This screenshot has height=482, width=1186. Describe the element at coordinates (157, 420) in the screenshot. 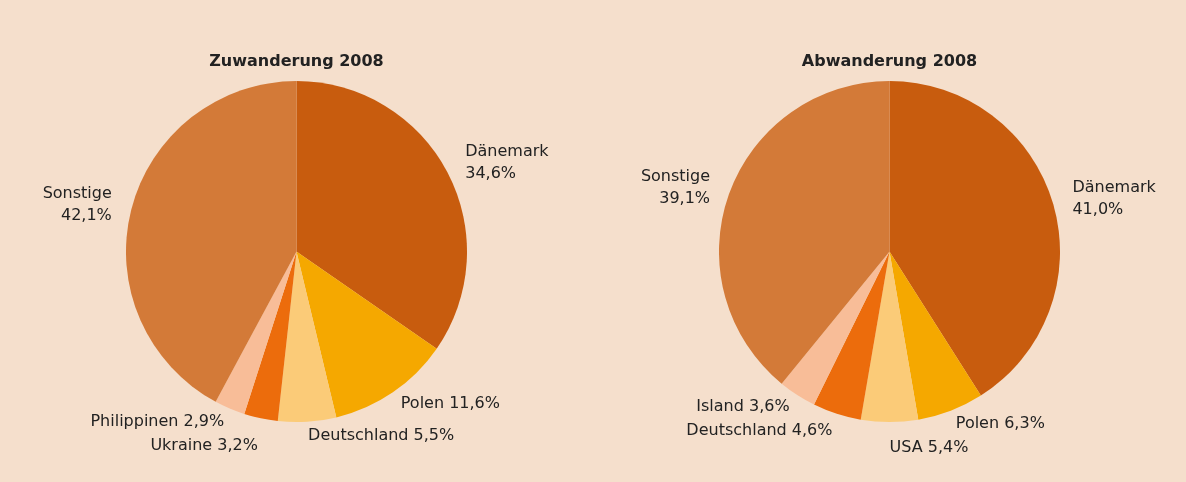

I see `slice-label: Philippinen 2,9%` at that location.